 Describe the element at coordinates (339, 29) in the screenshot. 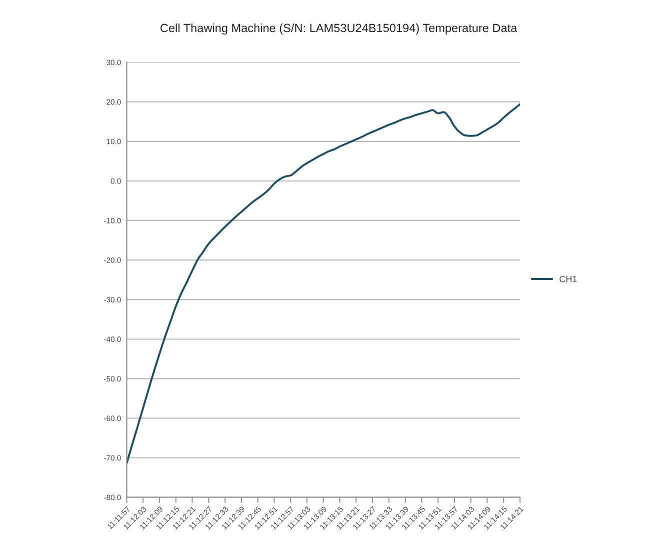

I see `chart-title: Cell Thawing Machine (S/N: LAM53U24B150194) Temperature Data` at that location.